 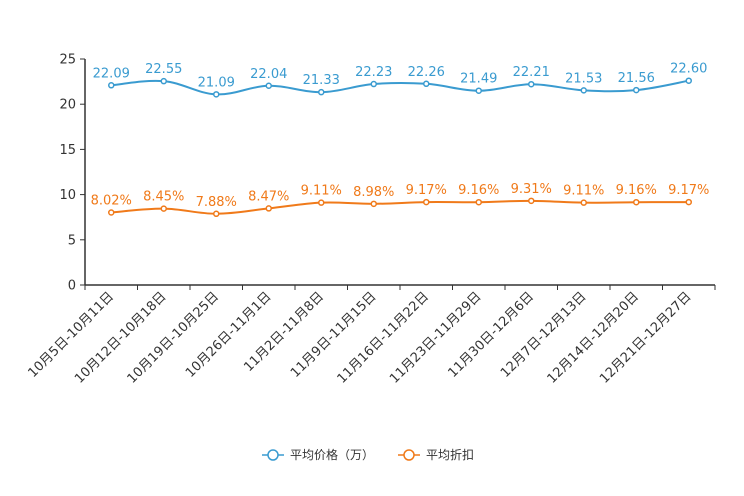 What do you see at coordinates (268, 196) in the screenshot?
I see `data-label: 8.47%` at bounding box center [268, 196].